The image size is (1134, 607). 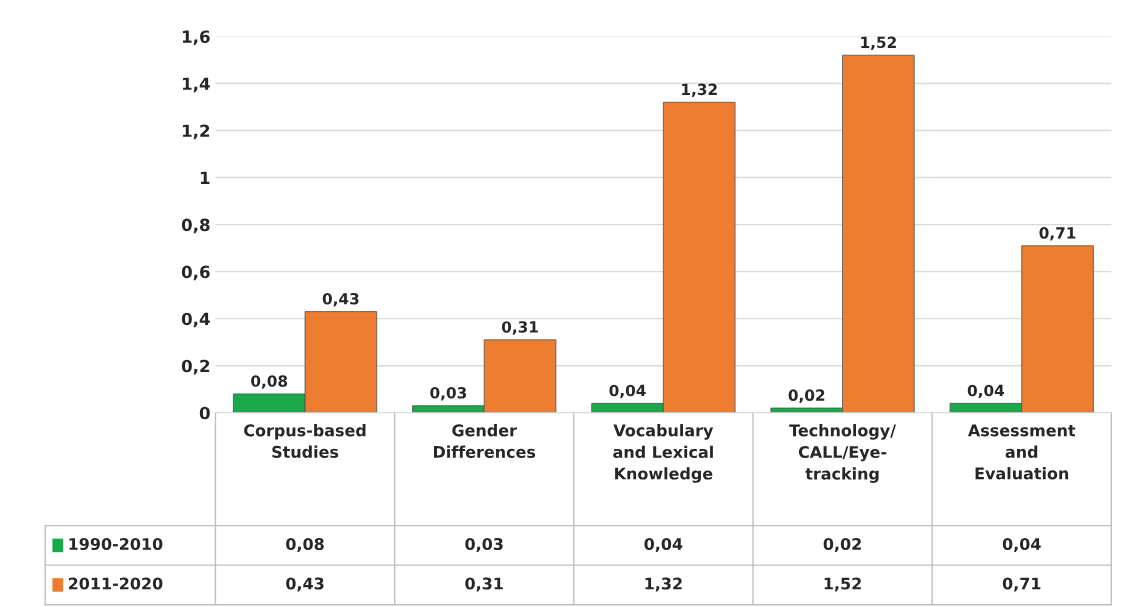 I want to click on y-tick-label: 0,6, so click(x=195, y=273).